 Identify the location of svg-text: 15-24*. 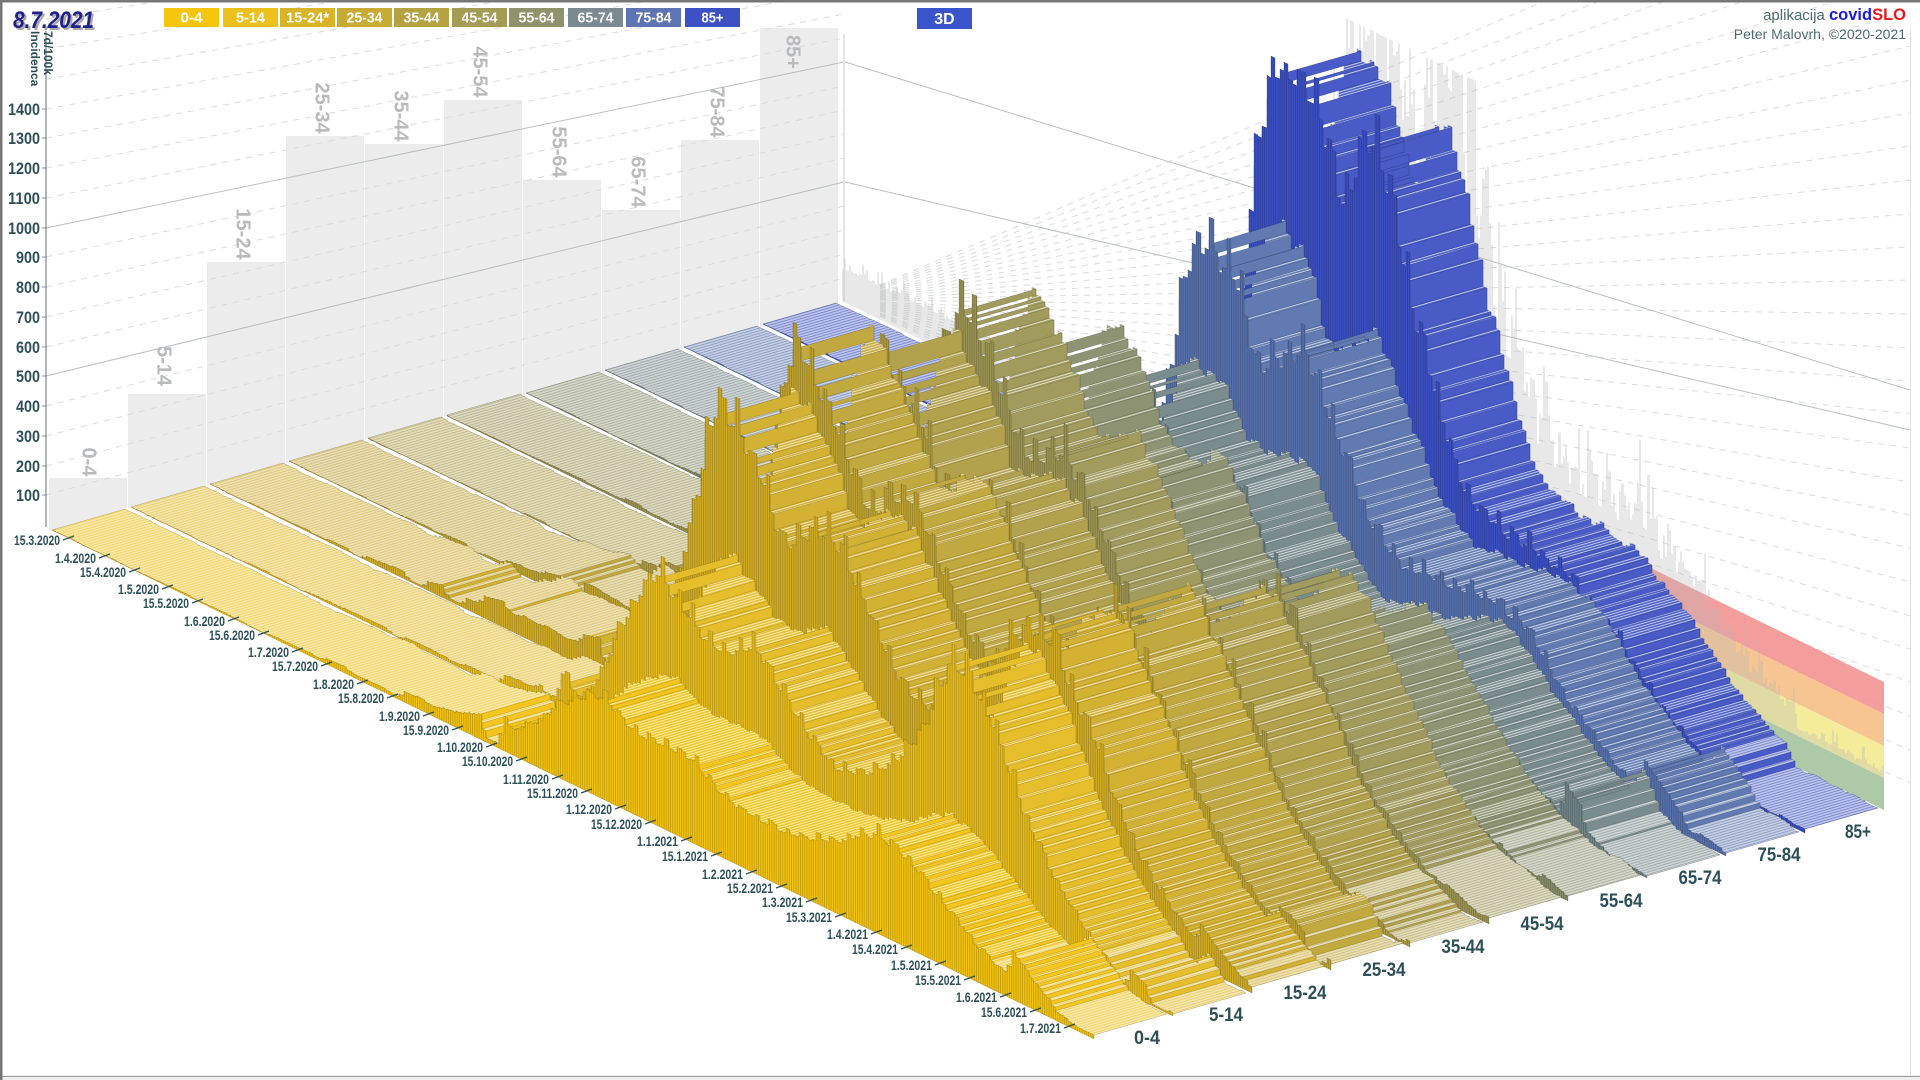
(307, 18).